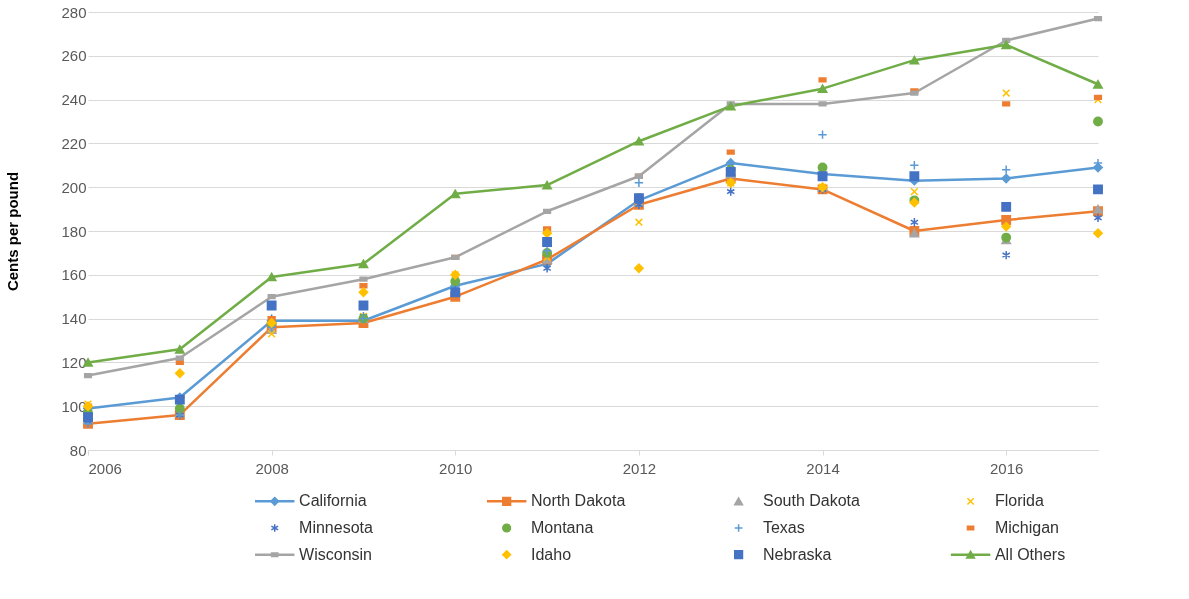  Describe the element at coordinates (74, 231) in the screenshot. I see `y-tick-label: 180` at that location.